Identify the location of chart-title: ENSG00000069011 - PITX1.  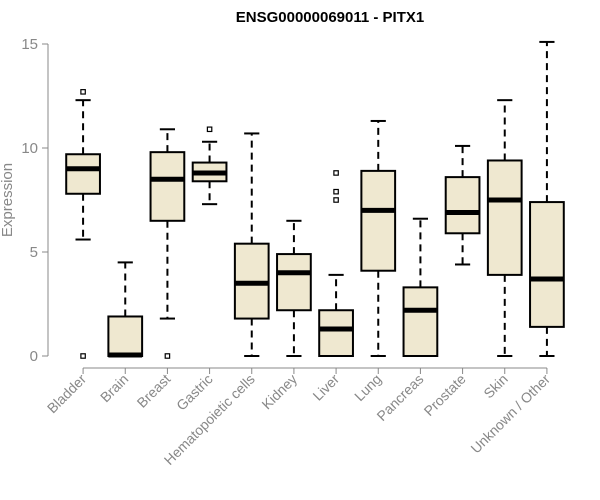
(330, 17).